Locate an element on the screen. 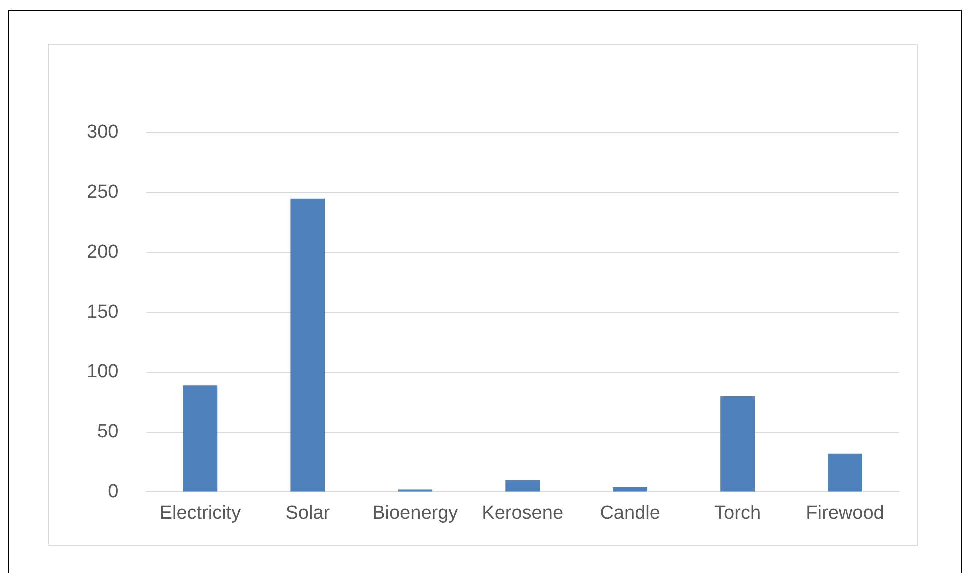  y-tick-label: 0 is located at coordinates (113, 491).